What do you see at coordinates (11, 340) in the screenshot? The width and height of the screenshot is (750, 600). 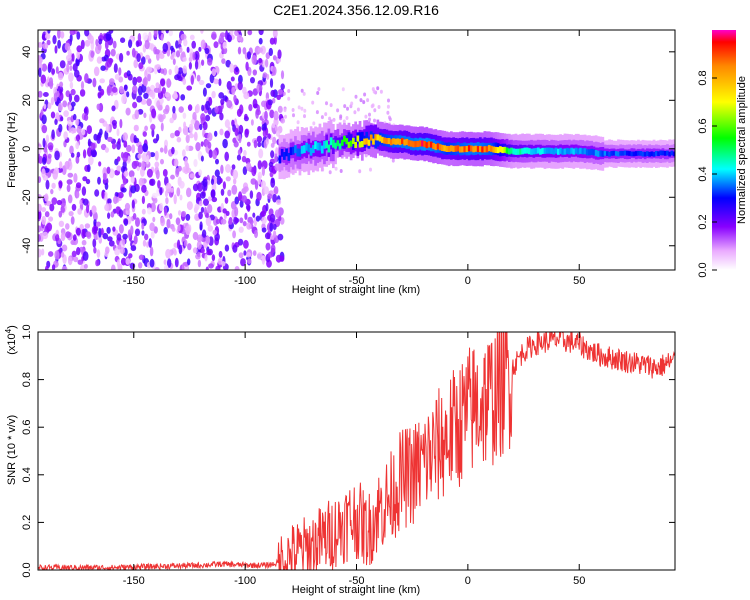 I see `snr-multiplier: (x104)` at bounding box center [11, 340].